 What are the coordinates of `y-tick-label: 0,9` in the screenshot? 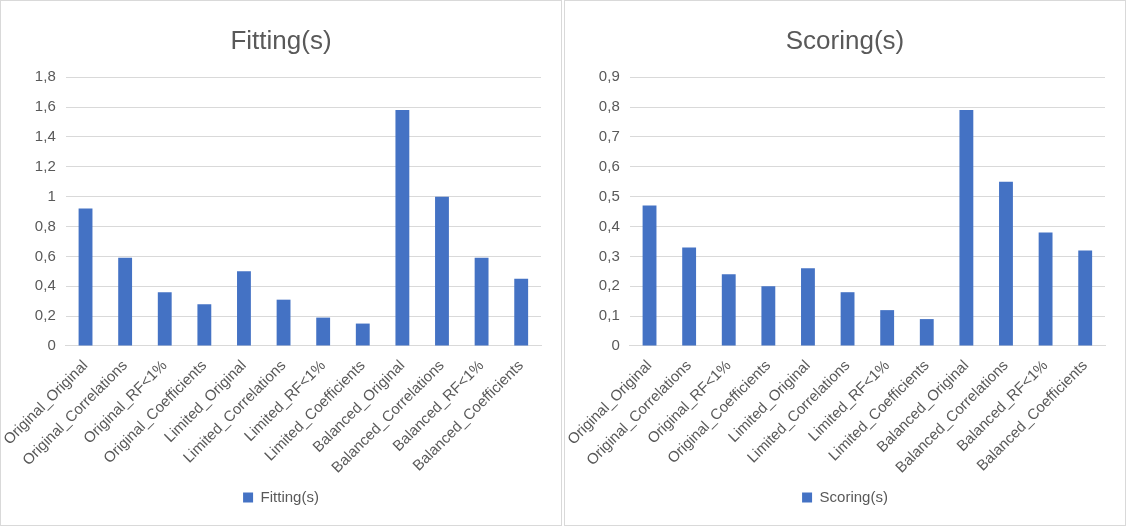 It's located at (609, 76).